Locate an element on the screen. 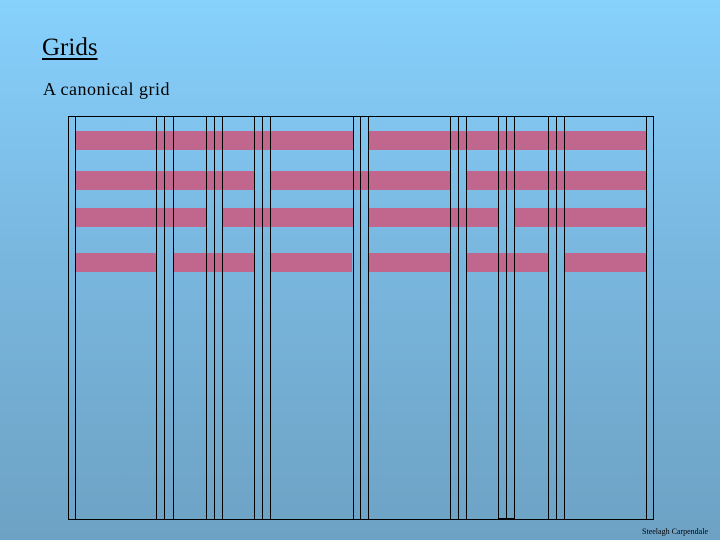  slide-title: Grids is located at coordinates (70, 47).